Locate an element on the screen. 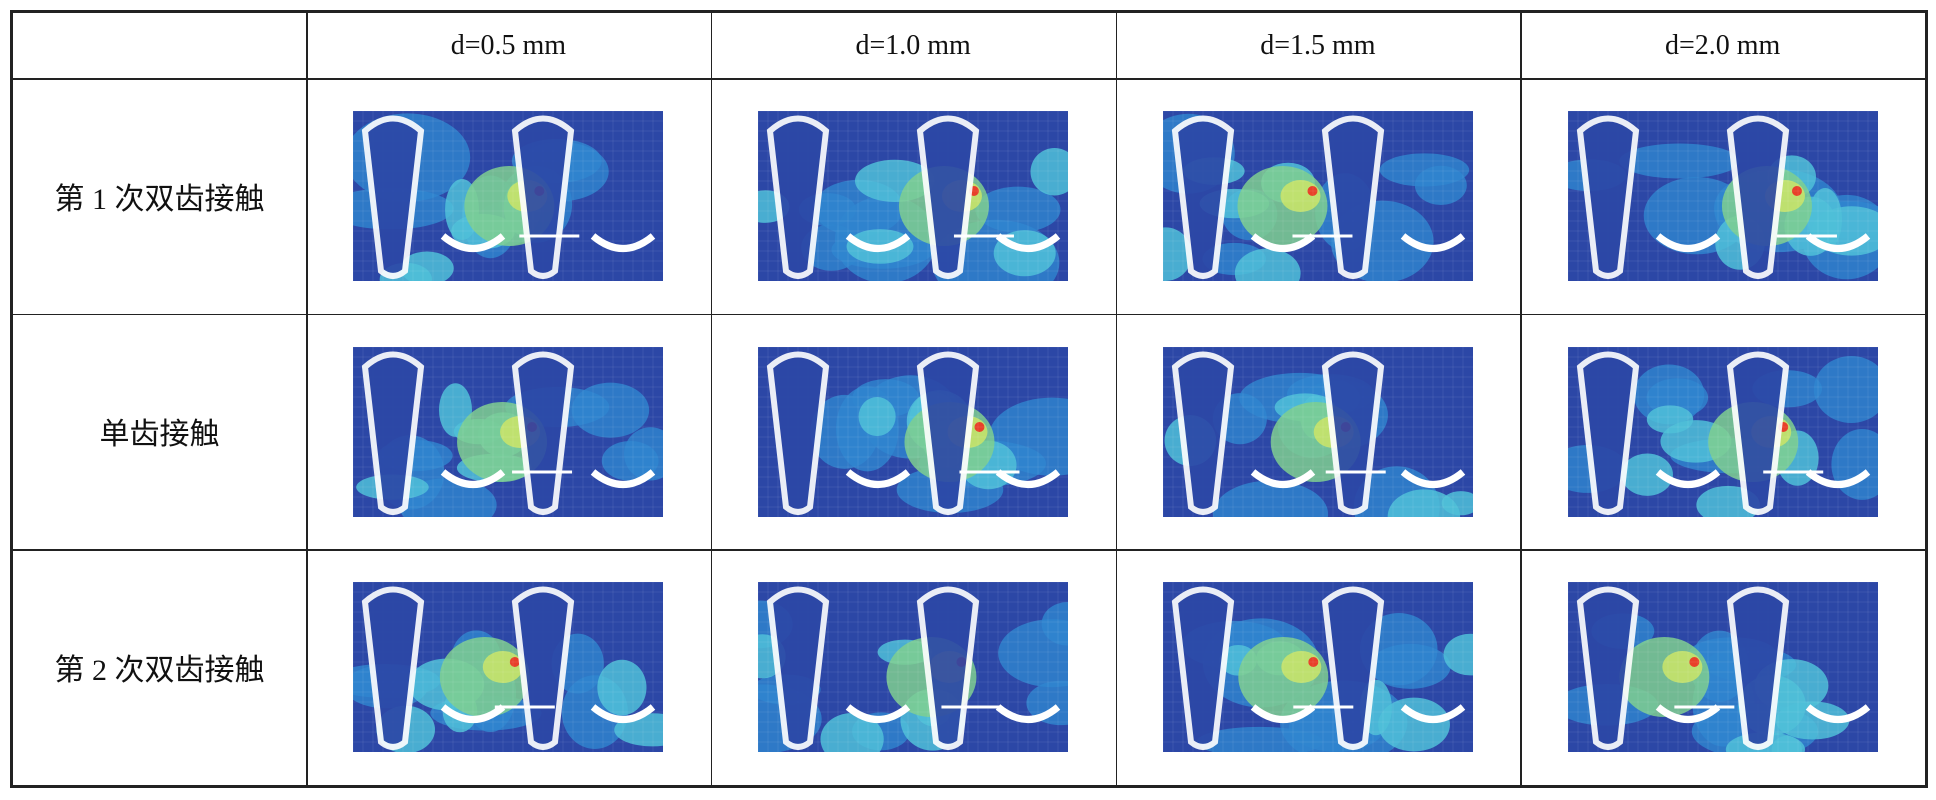  column-header: d=0.5 mm is located at coordinates (508, 45).